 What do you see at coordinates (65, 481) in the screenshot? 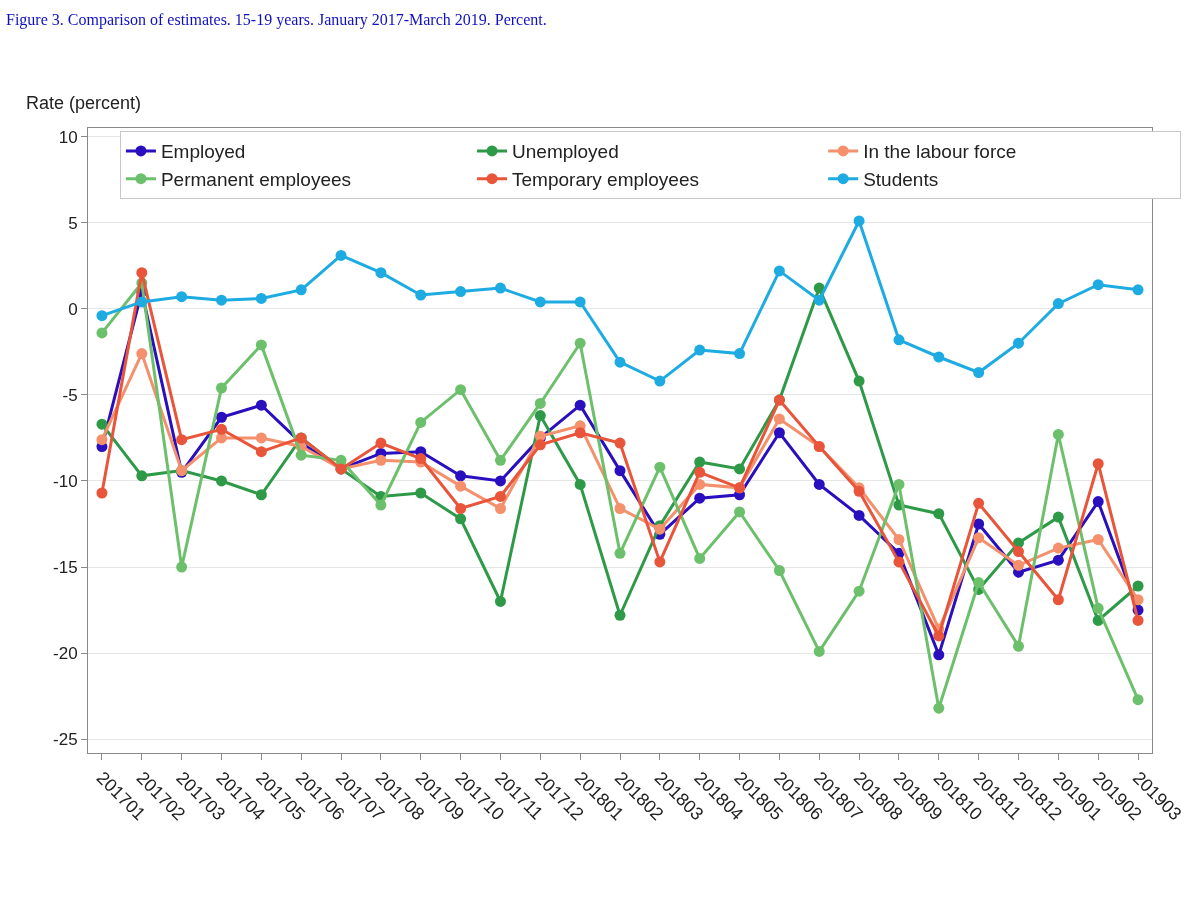
I see `y-tick-label: -10` at bounding box center [65, 481].